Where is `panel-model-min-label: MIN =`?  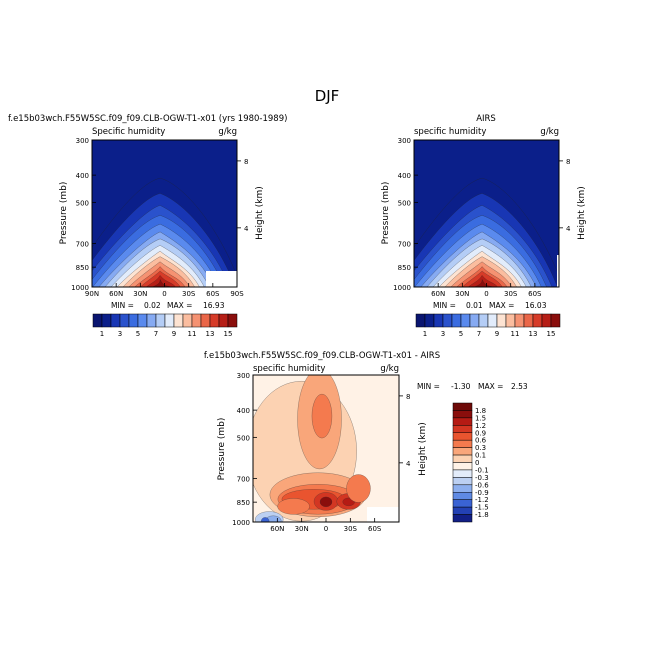 panel-model-min-label: MIN = is located at coordinates (122, 305).